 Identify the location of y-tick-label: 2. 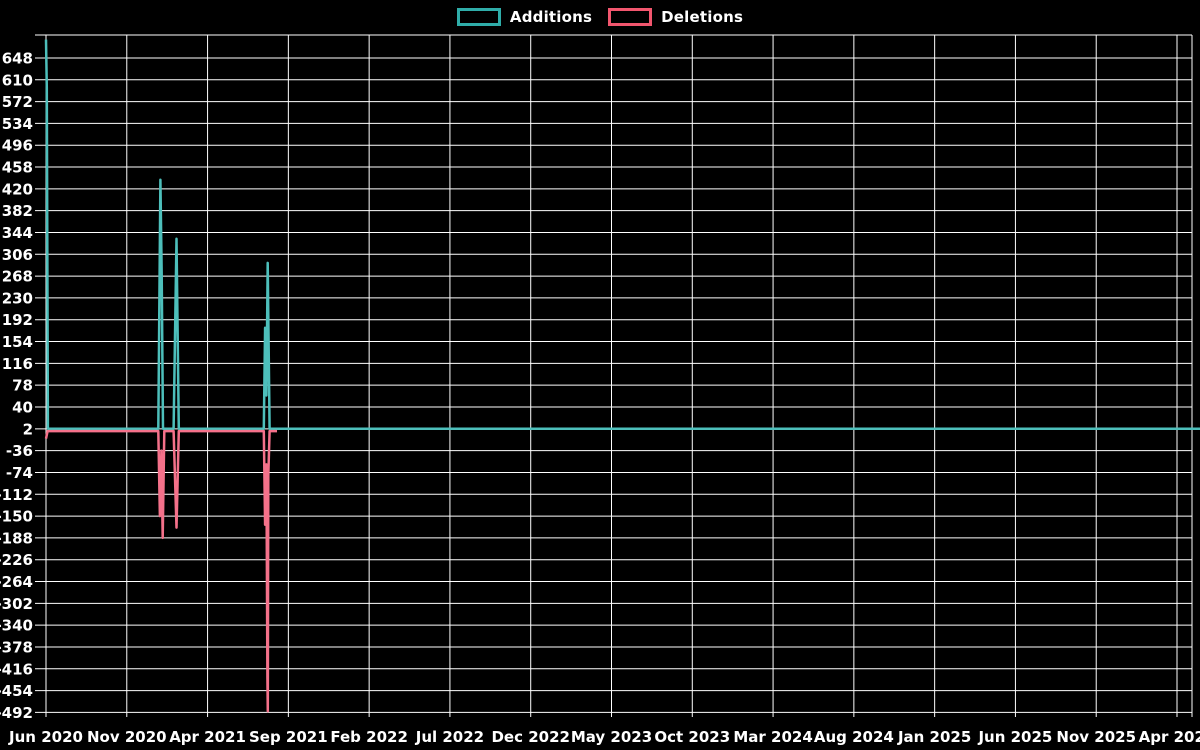
(28, 429).